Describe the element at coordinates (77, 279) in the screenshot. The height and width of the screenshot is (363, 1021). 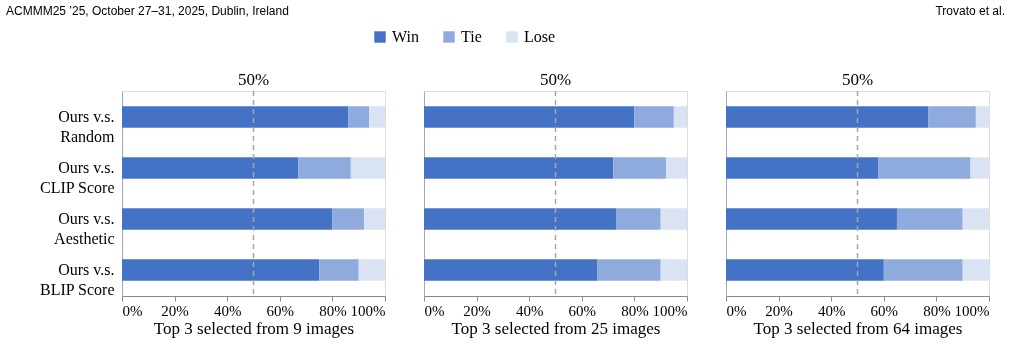
I see `y-tick-label: Ours v.s. BLIP Score` at that location.